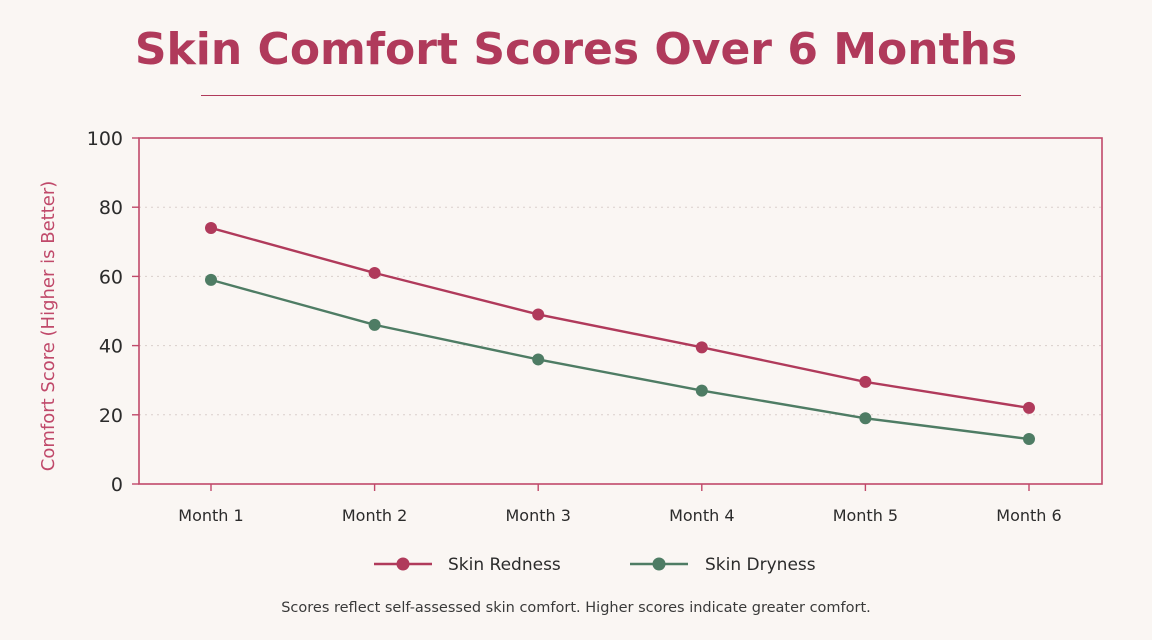  What do you see at coordinates (113, 312) in the screenshot?
I see `y-axis-ticks: 0 20 40 60 80 100` at bounding box center [113, 312].